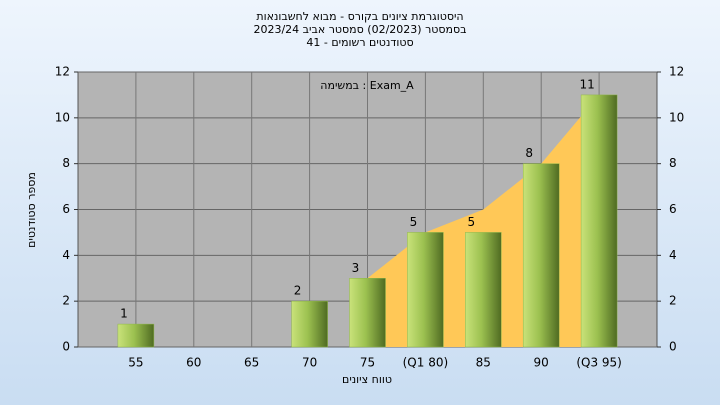 Image resolution: width=720 pixels, height=405 pixels. What do you see at coordinates (62, 117) in the screenshot?
I see `y-tick-label: 10` at bounding box center [62, 117].